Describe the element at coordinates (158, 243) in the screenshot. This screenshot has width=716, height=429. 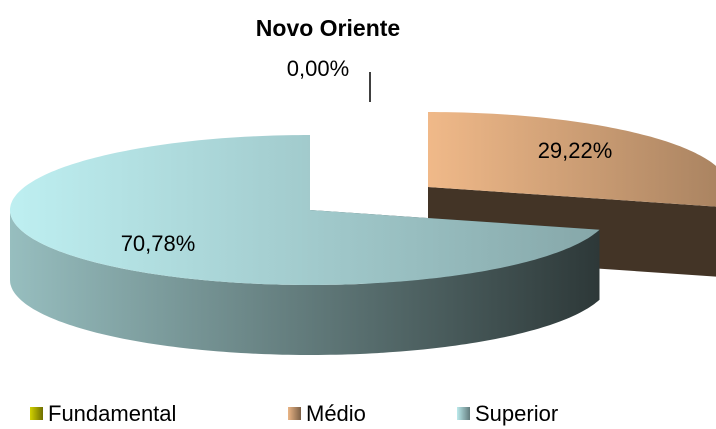
I see `data-label: 70,78%` at that location.